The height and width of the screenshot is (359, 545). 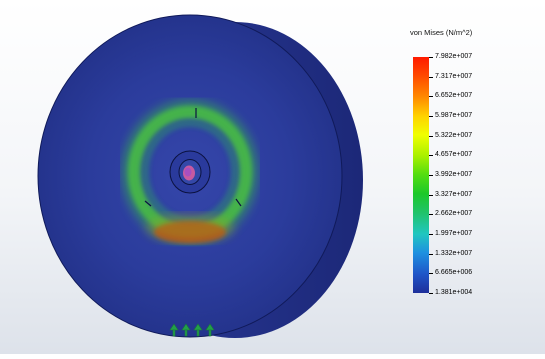 What do you see at coordinates (454, 115) in the screenshot?
I see `legend-tick-label: 5.987e+007` at bounding box center [454, 115].